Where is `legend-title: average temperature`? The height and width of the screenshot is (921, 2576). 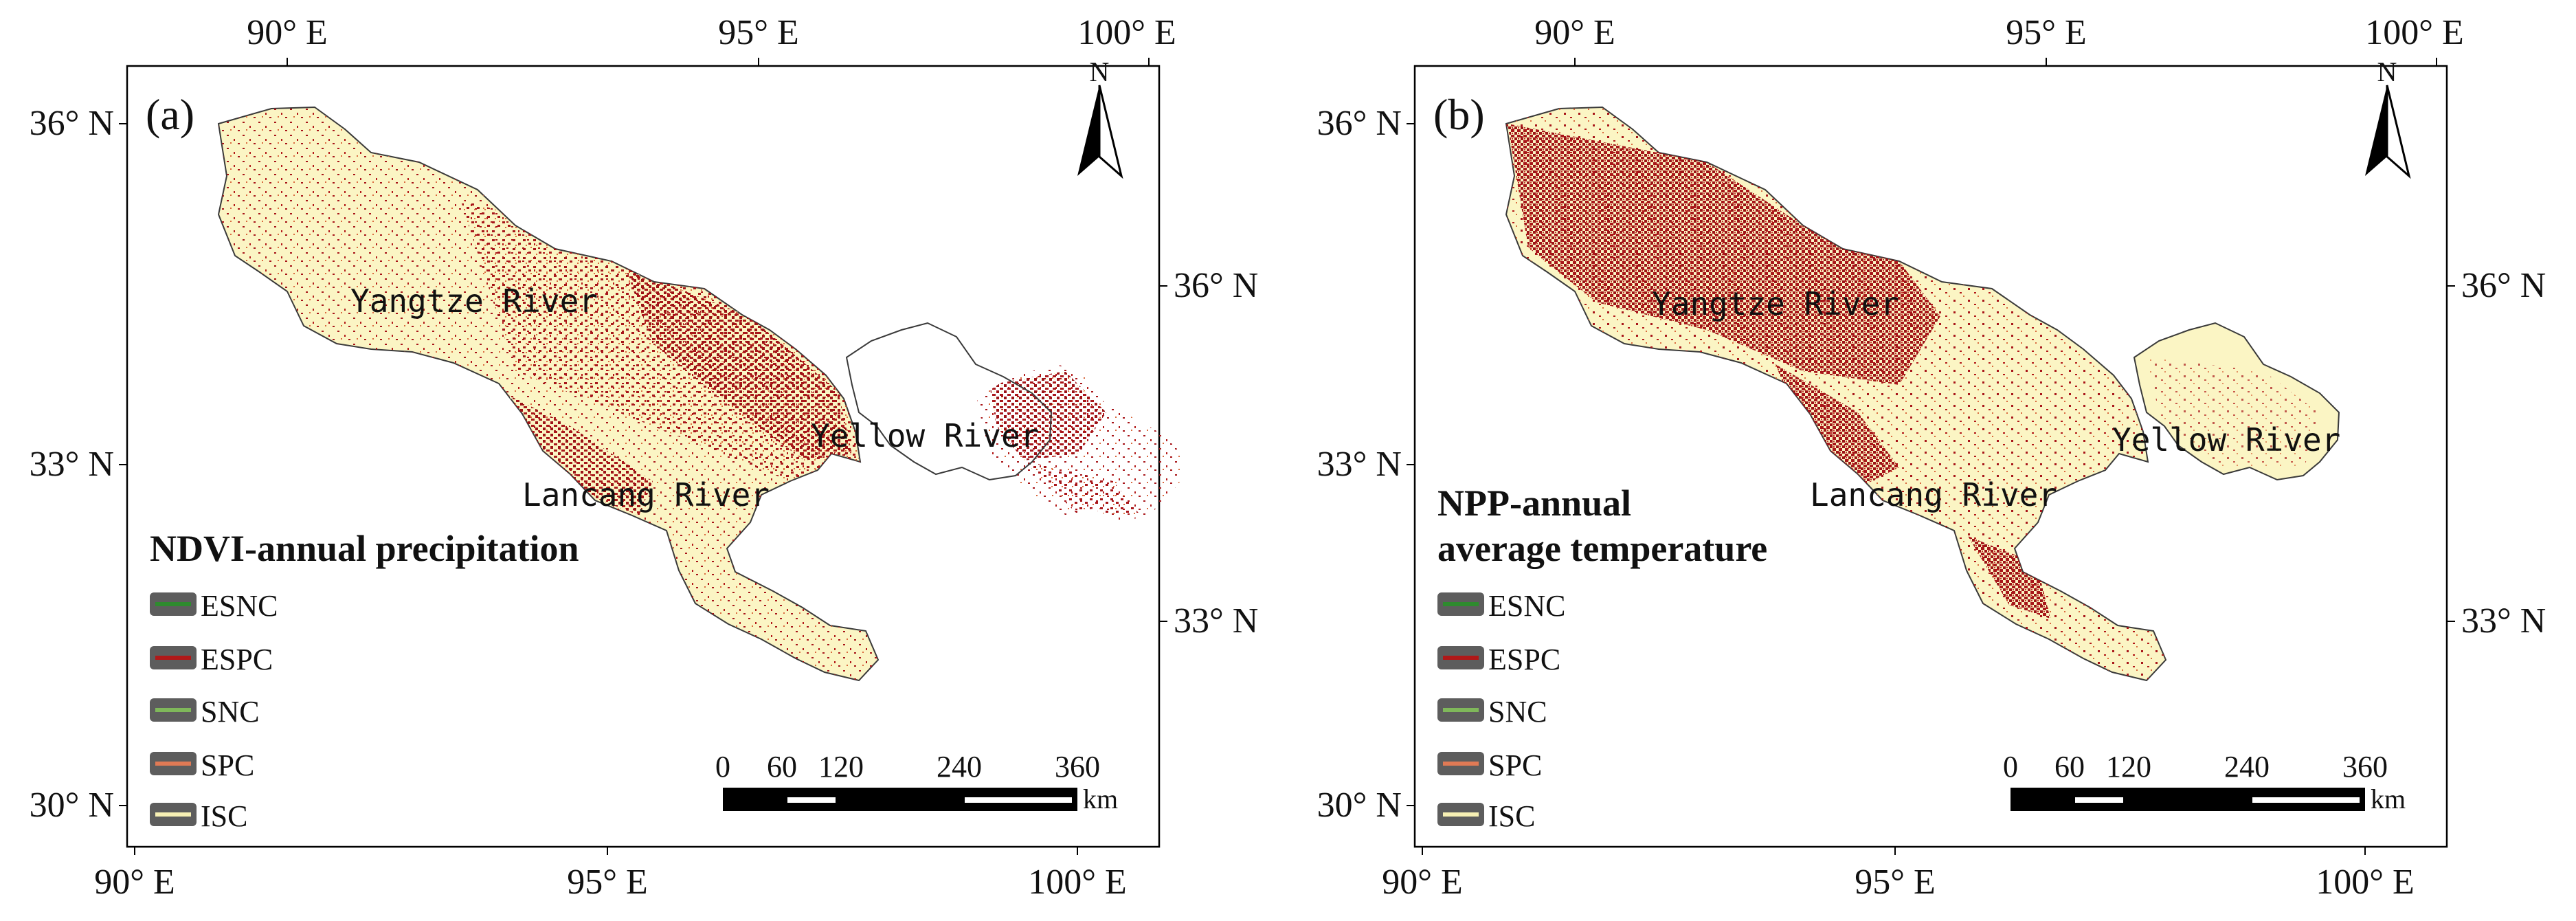 legend-title: average temperature is located at coordinates (1602, 548).